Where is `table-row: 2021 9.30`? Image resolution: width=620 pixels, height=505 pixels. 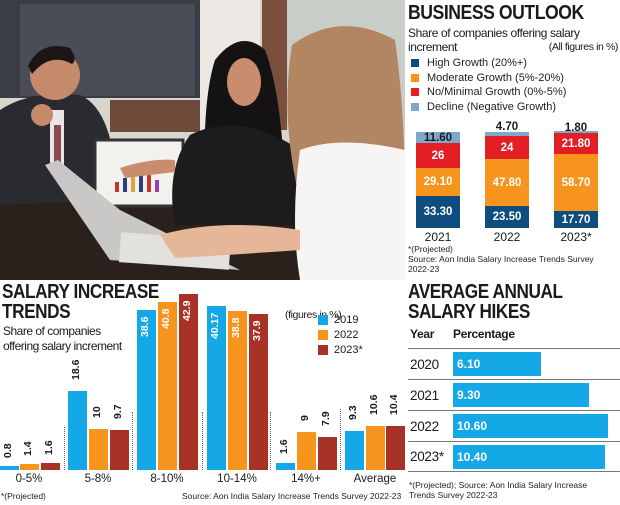 table-row: 2021 9.30 is located at coordinates (514, 394).